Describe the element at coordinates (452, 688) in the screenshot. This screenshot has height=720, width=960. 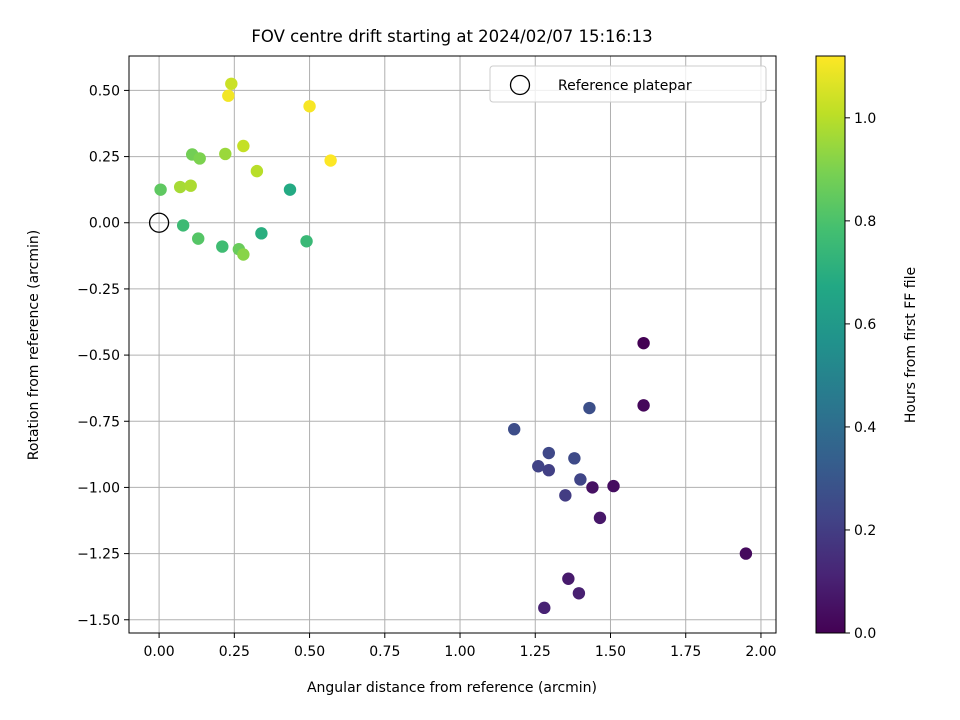
I see `x-axis-label: Angular distance from reference (arcmin)` at that location.